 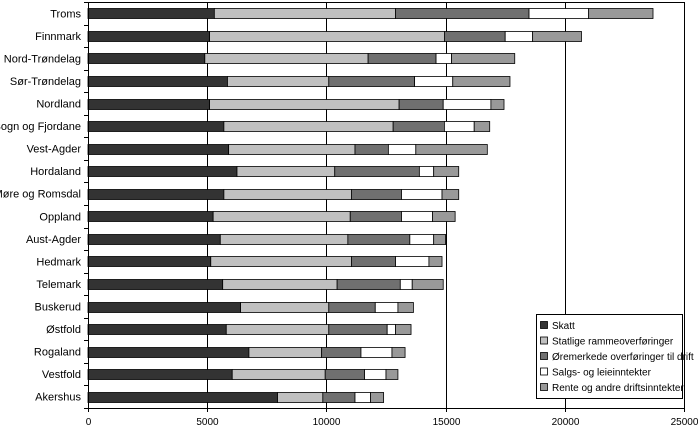 What do you see at coordinates (58, 262) in the screenshot?
I see `category-label-hedmark: Hedmark` at bounding box center [58, 262].